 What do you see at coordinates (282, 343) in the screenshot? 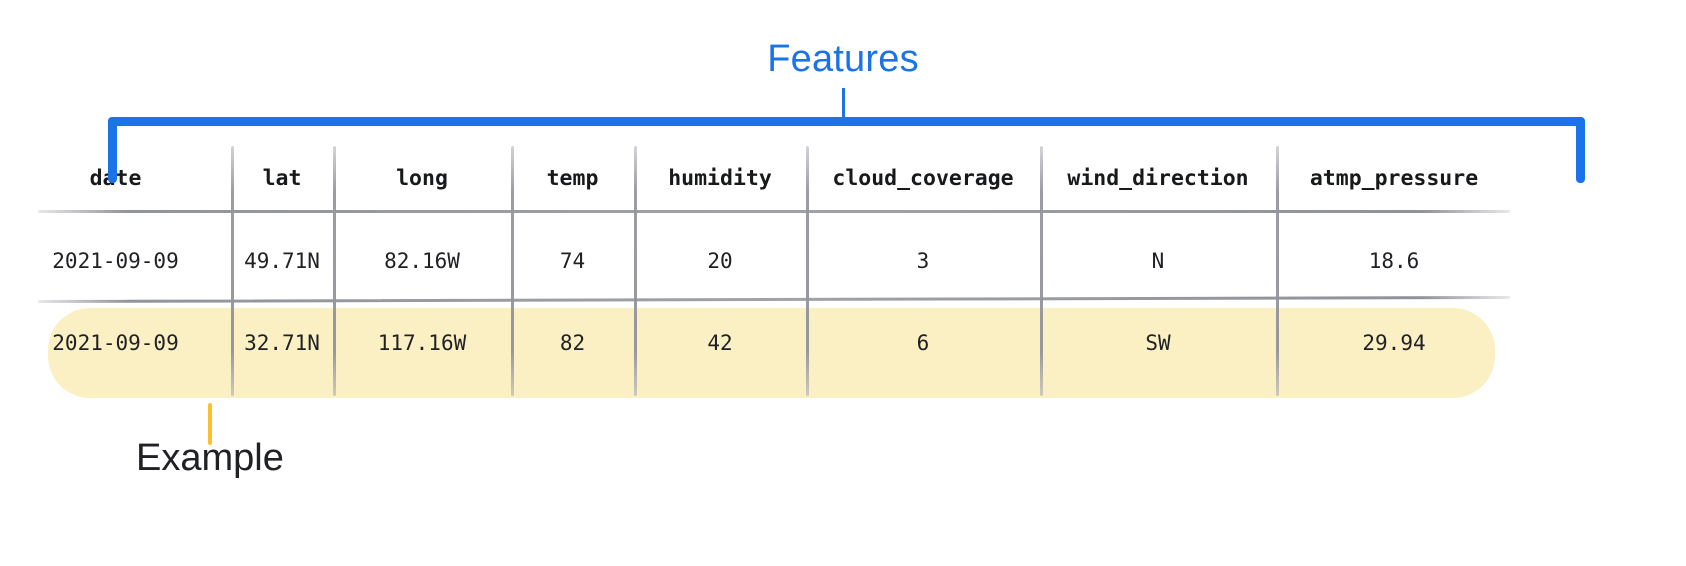
I see `cell-lat: 32.71N` at bounding box center [282, 343].